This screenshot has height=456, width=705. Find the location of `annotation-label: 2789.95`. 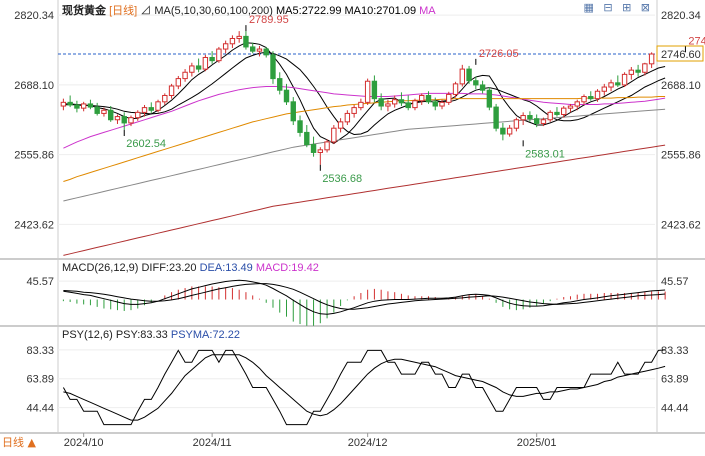

annotation-label: 2789.95 is located at coordinates (269, 20).